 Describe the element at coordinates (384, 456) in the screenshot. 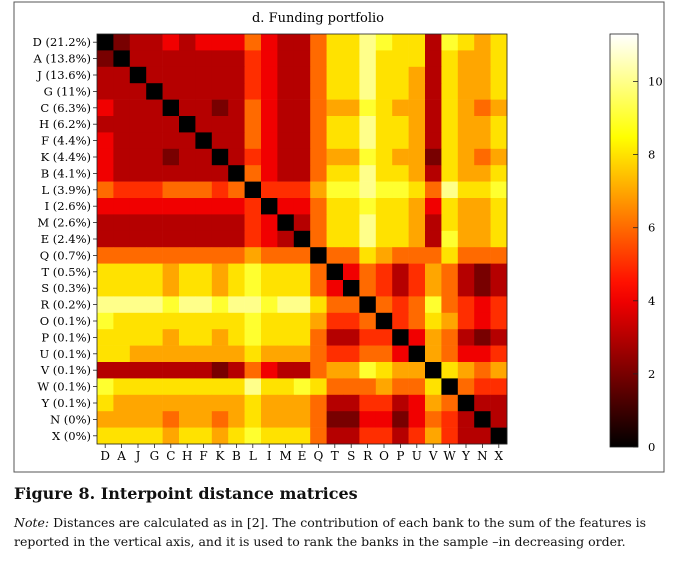

I see `column-label: O` at that location.